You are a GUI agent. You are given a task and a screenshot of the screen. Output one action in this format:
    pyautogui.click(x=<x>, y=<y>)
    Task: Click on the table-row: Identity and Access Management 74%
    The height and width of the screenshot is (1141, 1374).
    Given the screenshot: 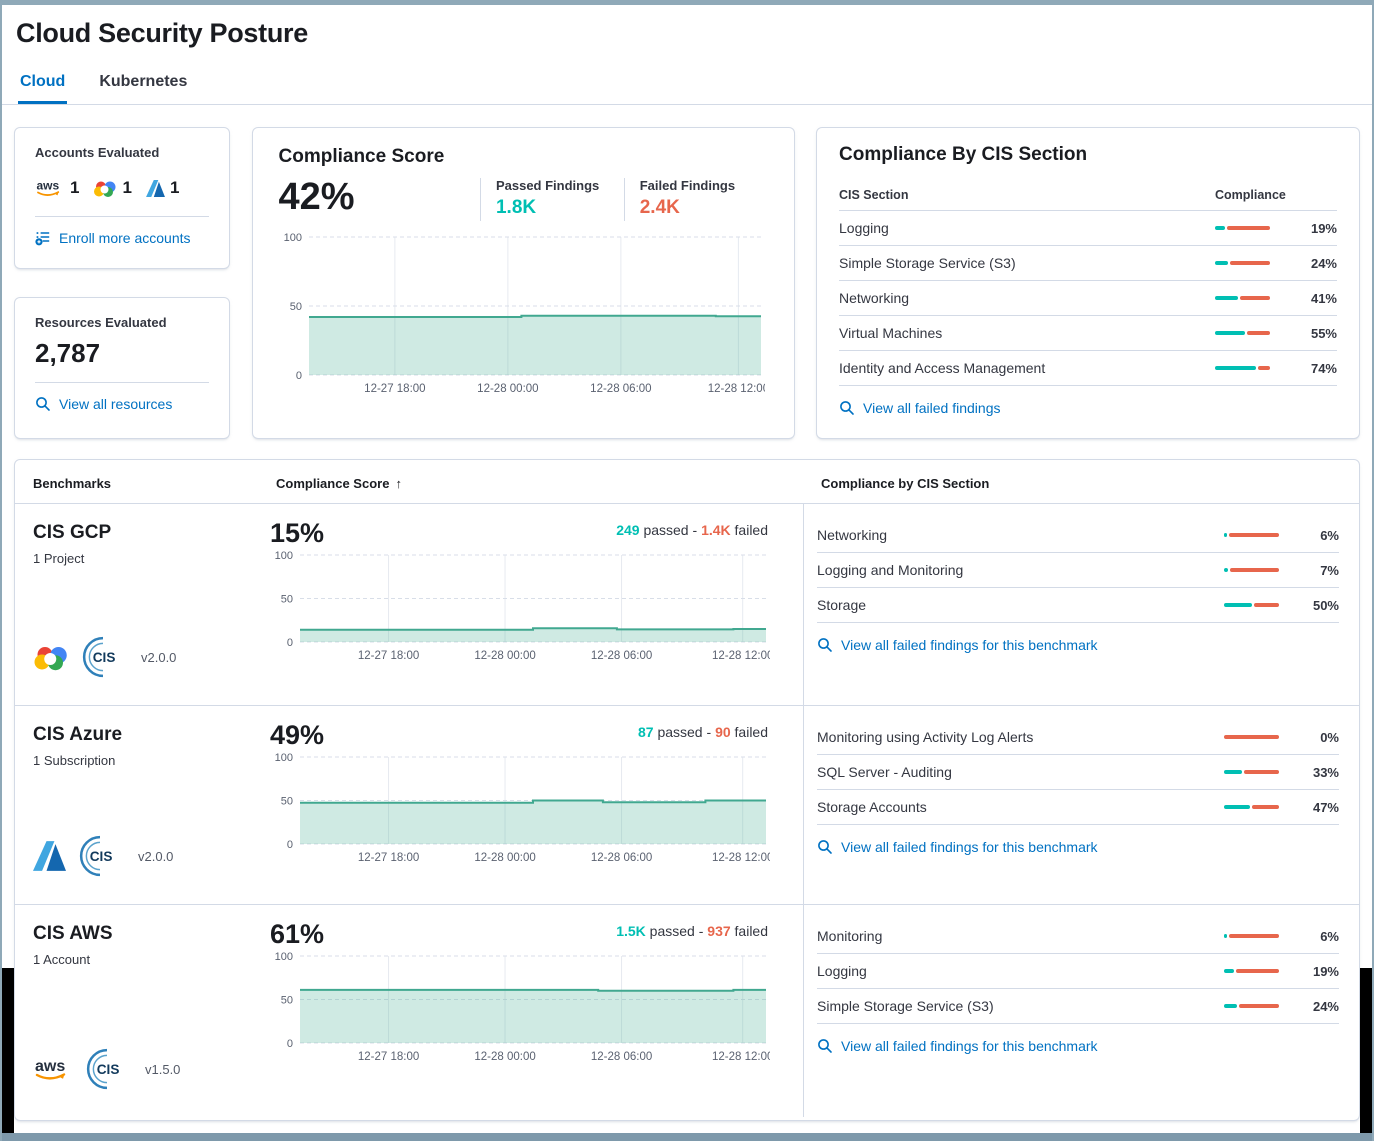 What is the action you would take?
    pyautogui.click(x=1088, y=368)
    